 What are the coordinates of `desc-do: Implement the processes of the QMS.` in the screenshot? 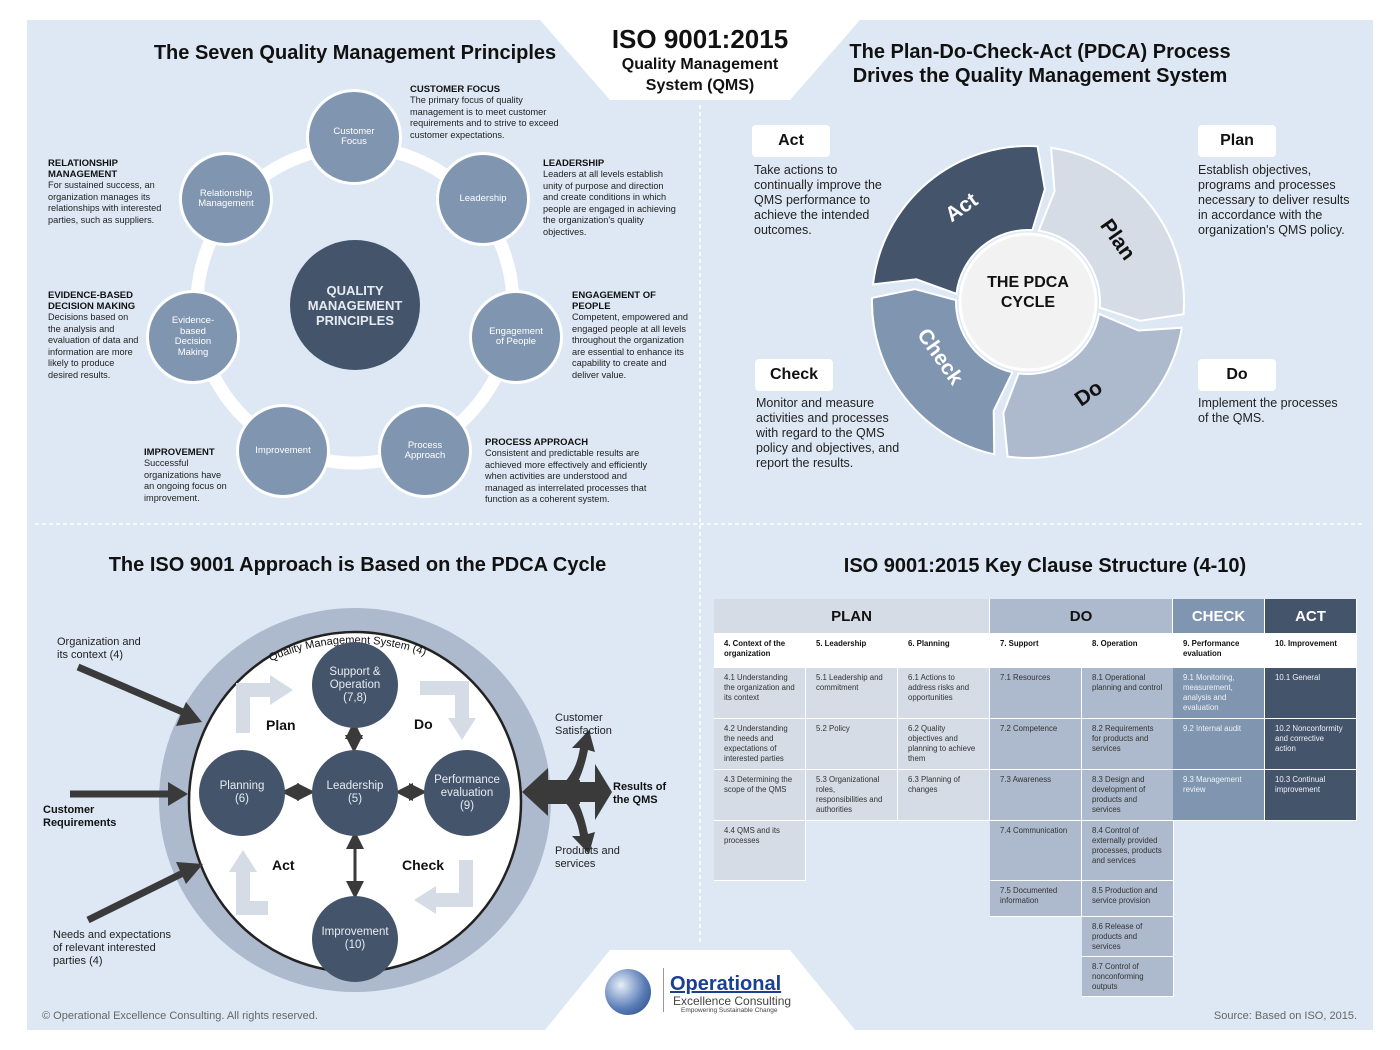 It's located at (1268, 410).